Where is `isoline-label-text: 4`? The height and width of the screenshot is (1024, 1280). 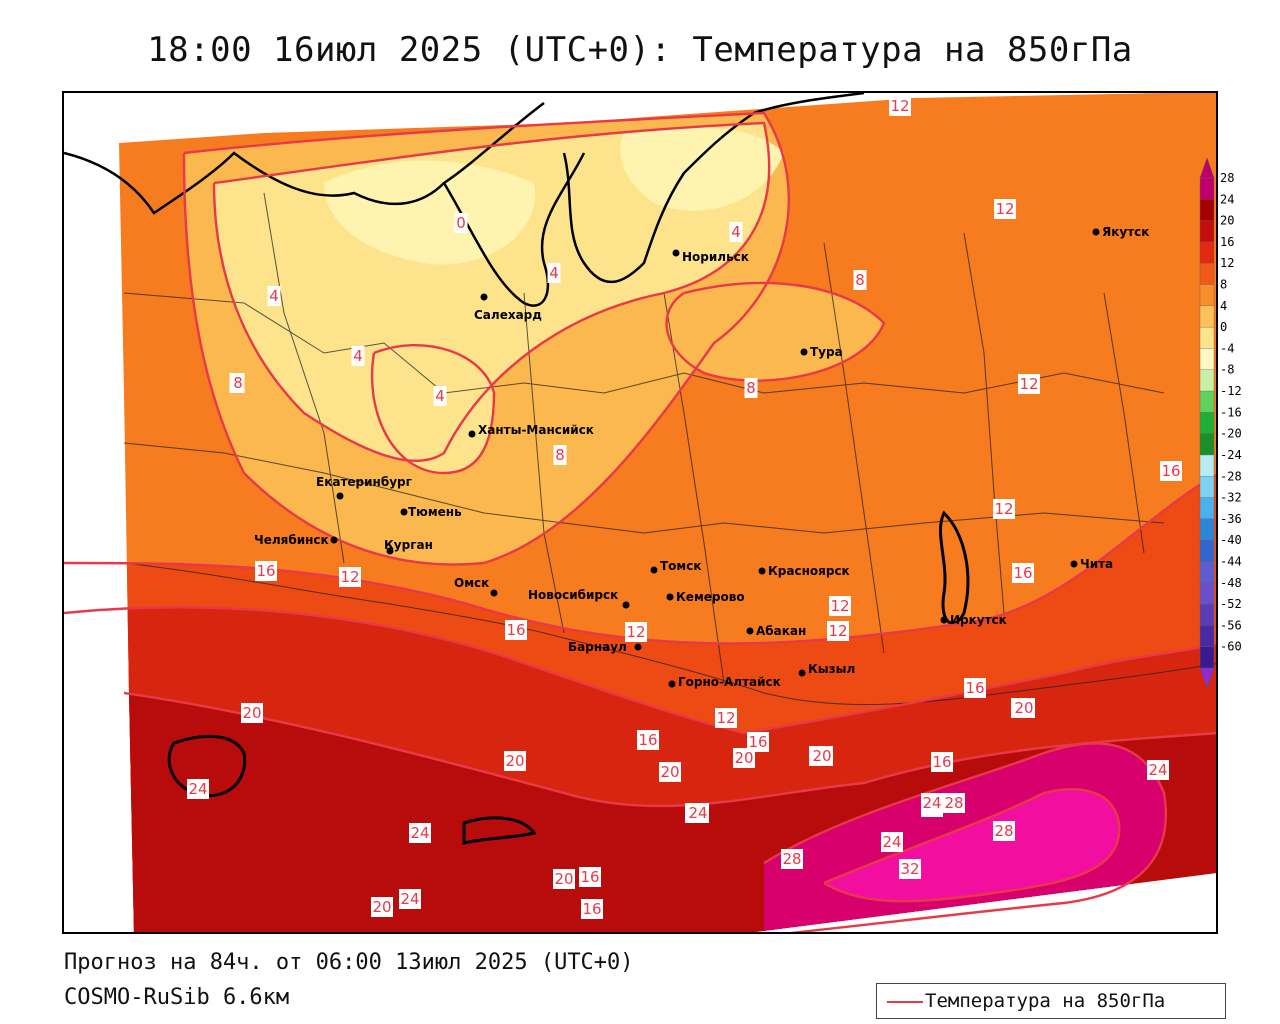 isoline-label-text: 4 is located at coordinates (440, 396).